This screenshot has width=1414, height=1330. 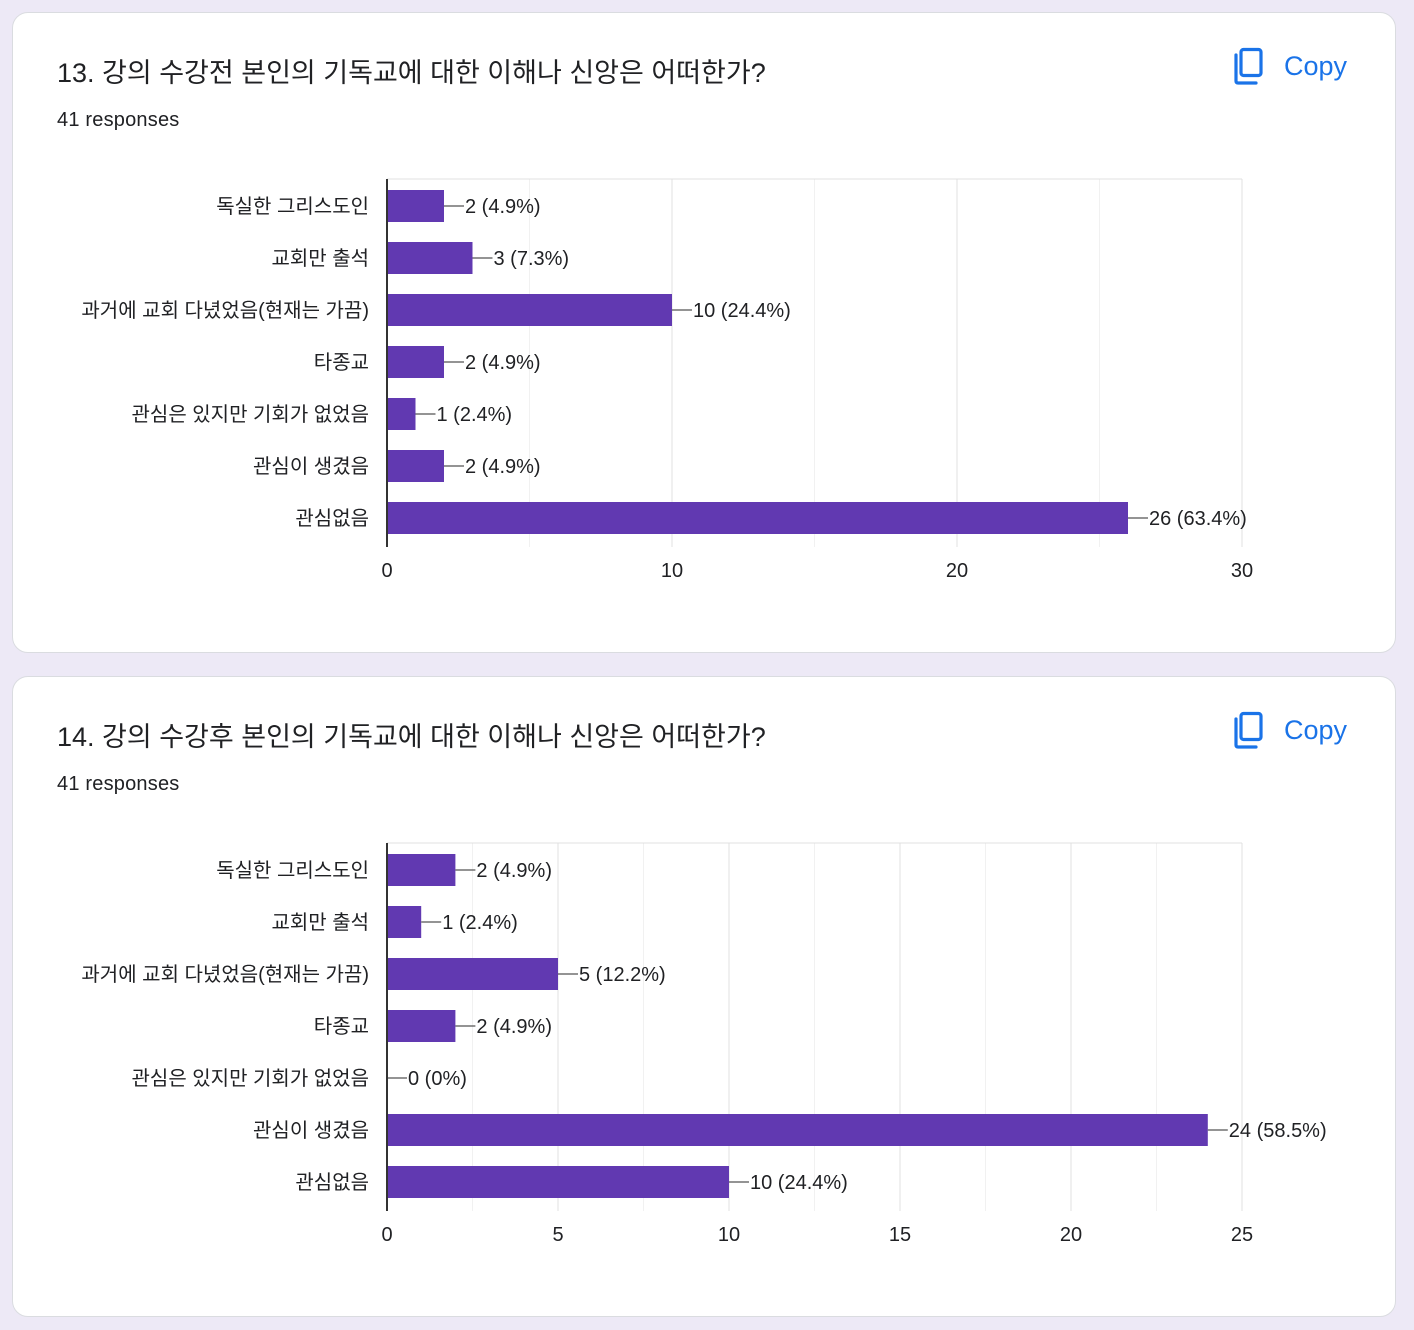 What do you see at coordinates (411, 73) in the screenshot?
I see `question-title: 13. 강의 수강전 본인의 기독교에 대한 이해나 신앙은 어떠한가?` at bounding box center [411, 73].